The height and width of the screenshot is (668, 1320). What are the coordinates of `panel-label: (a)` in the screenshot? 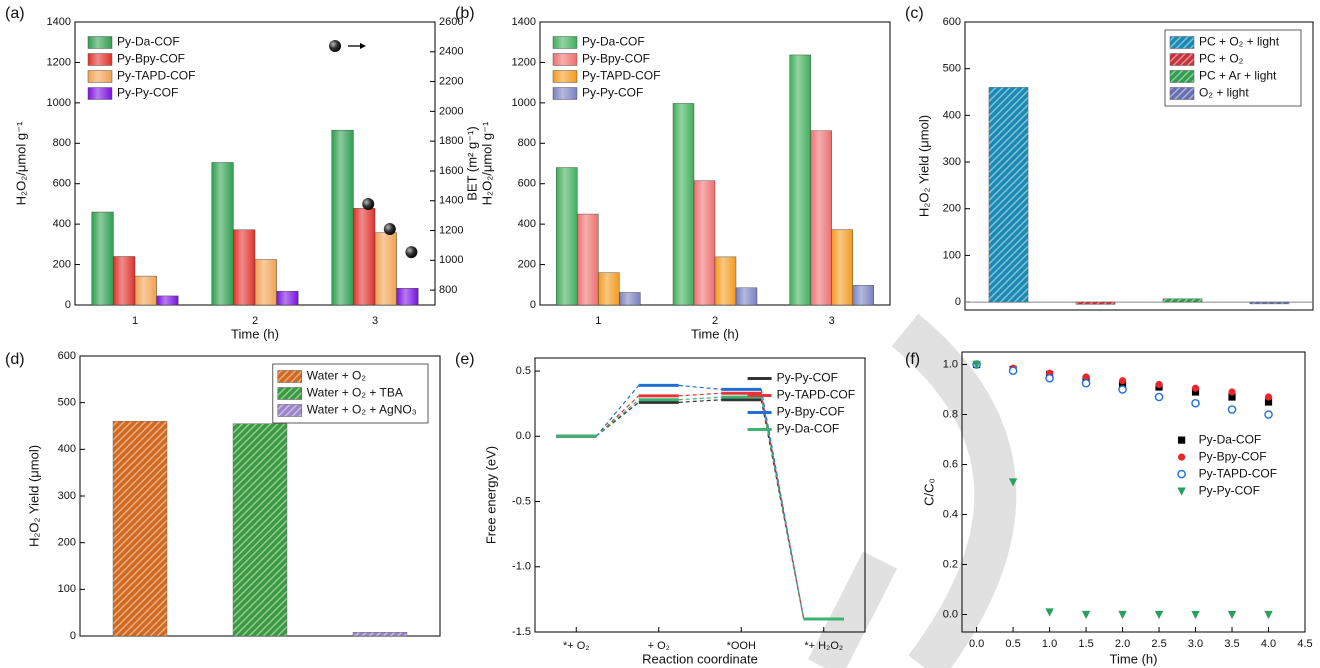 It's located at (15, 13).